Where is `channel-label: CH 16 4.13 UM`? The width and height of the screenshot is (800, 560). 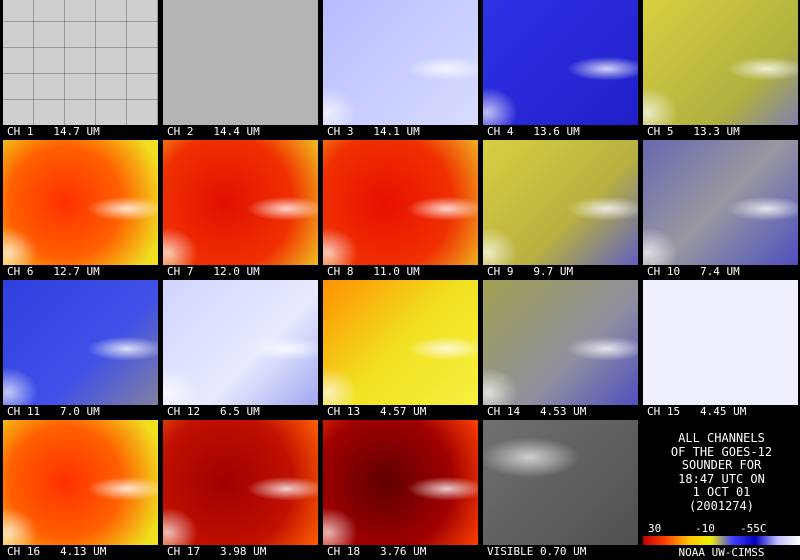 channel-label: CH 16 4.13 UM is located at coordinates (57, 551).